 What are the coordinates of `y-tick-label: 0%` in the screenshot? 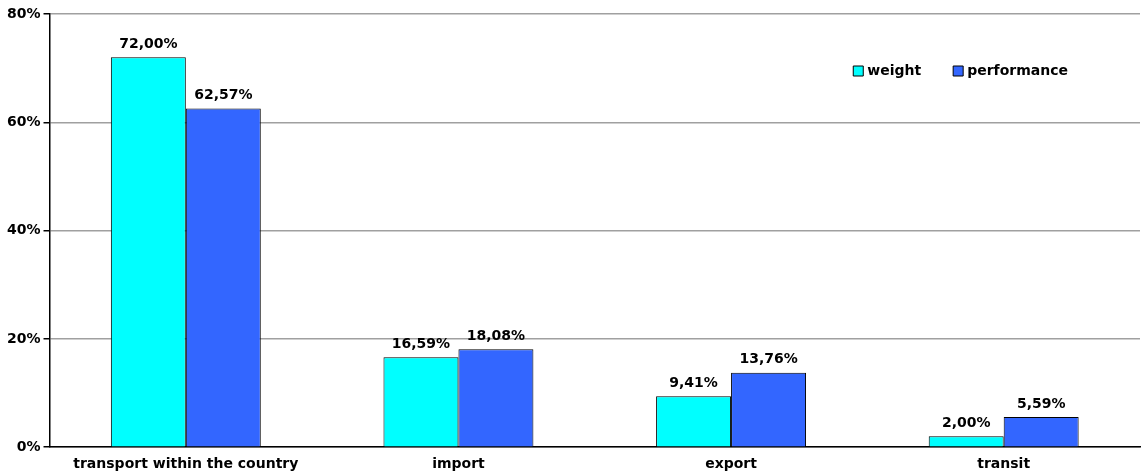 It's located at (28, 445).